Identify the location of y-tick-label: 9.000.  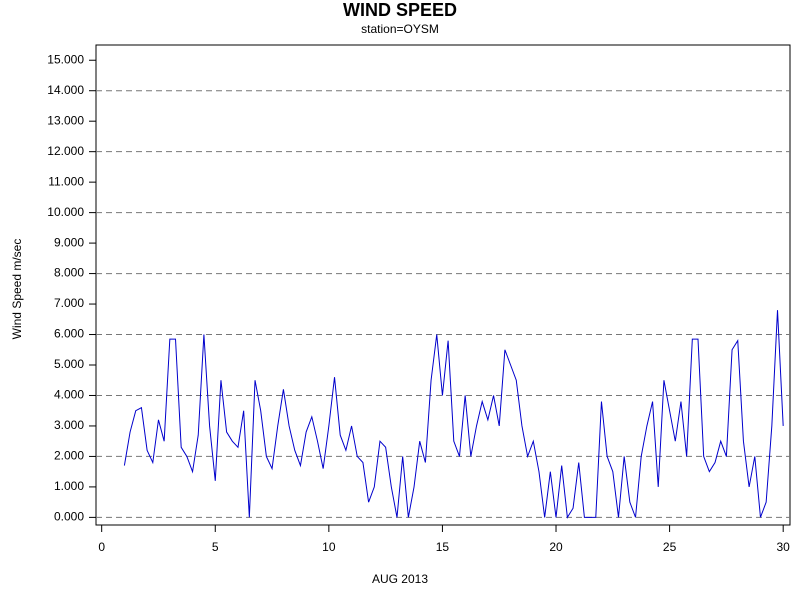
(69, 242).